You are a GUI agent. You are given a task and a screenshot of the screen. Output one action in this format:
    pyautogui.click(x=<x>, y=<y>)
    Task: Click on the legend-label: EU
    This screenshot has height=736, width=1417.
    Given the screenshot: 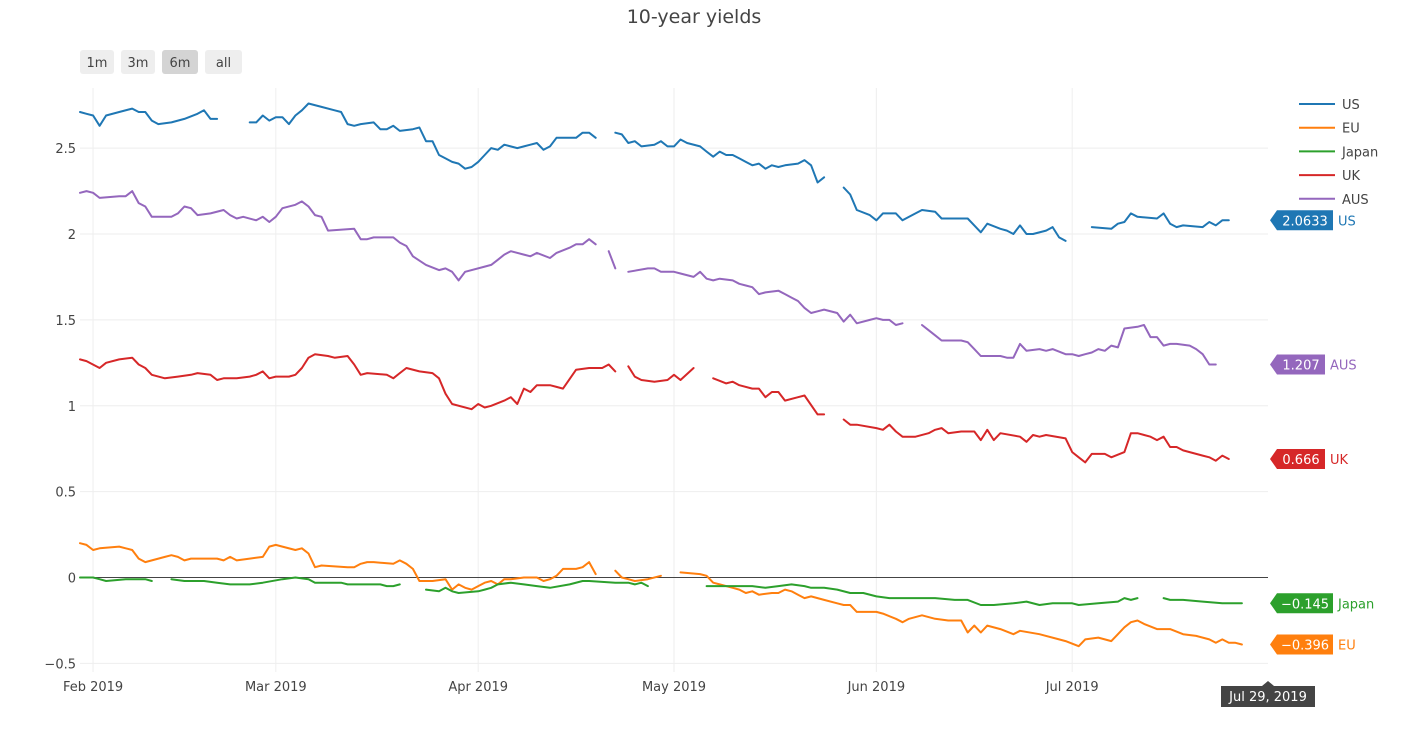 What is the action you would take?
    pyautogui.click(x=1351, y=129)
    